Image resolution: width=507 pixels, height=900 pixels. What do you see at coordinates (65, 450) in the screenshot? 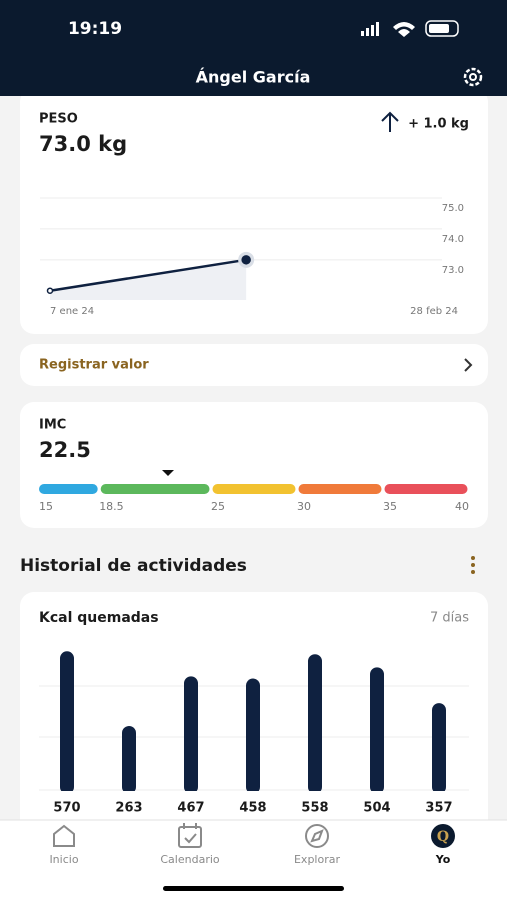
I see `bmi-value: 22.5` at bounding box center [65, 450].